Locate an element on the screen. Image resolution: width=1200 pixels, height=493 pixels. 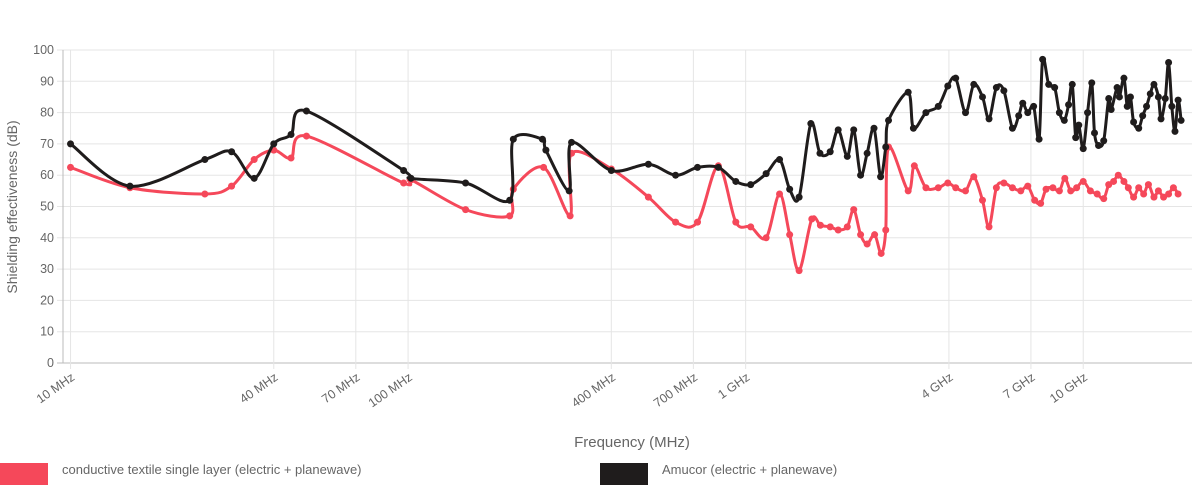
y-tick-label: 60 is located at coordinates (47, 175).